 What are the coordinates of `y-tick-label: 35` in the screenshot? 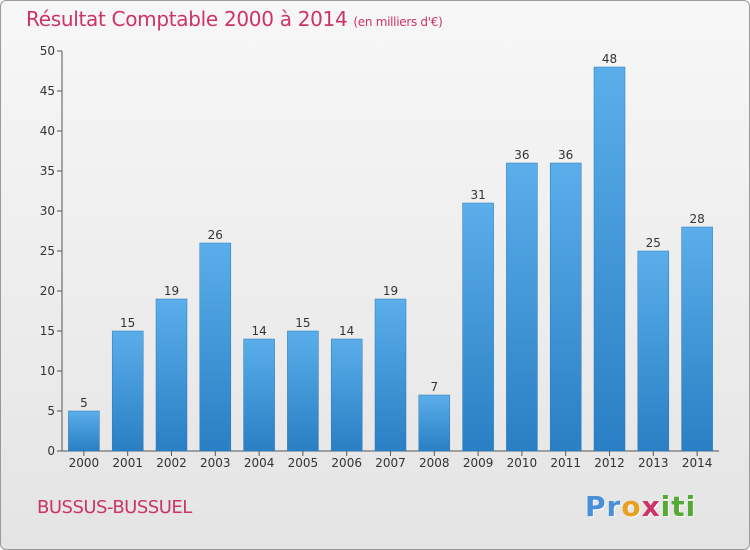 It's located at (47, 171).